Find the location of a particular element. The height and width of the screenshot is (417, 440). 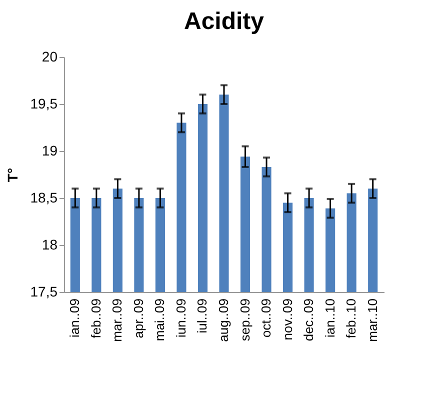

y-tick-label: 17,5 is located at coordinates (44, 292).